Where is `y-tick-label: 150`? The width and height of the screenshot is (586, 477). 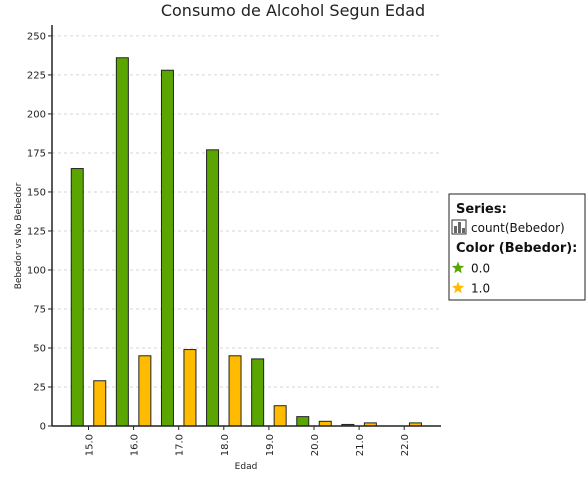
y-tick-label: 150 is located at coordinates (36, 192).